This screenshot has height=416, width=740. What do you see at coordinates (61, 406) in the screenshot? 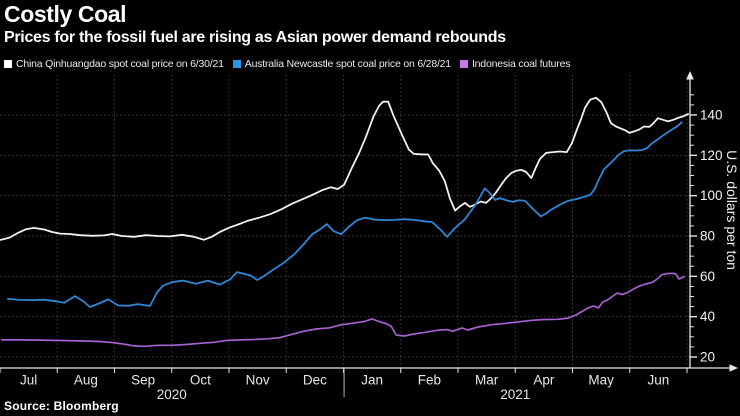
I see `source-credit: Source: Bloomberg` at bounding box center [61, 406].